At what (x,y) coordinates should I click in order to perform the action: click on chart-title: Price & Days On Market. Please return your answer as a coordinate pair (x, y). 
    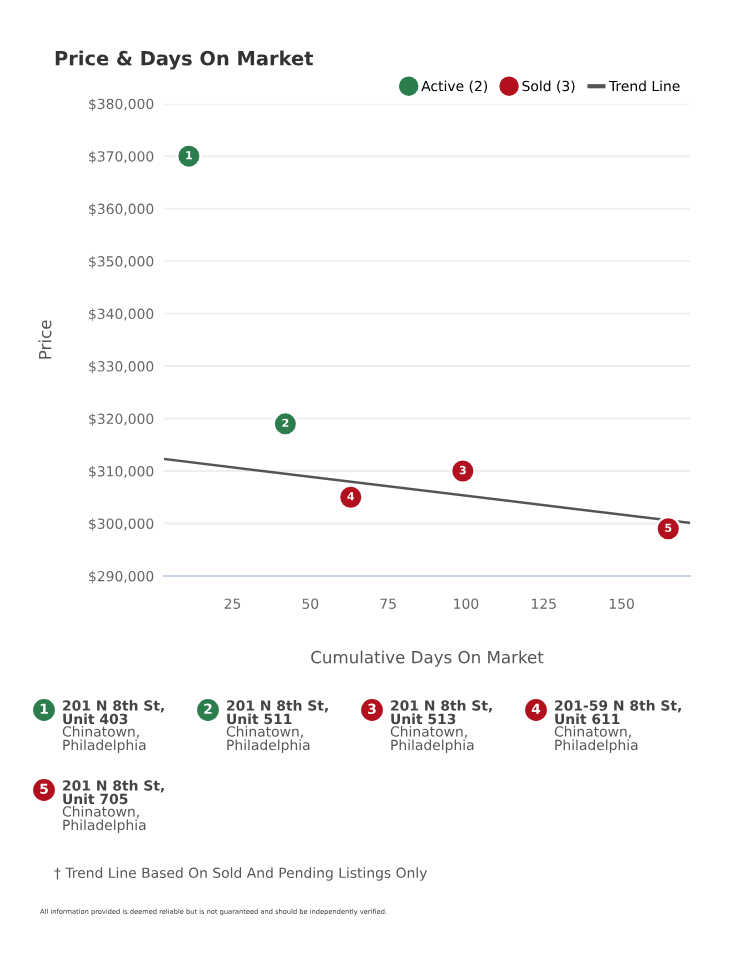
    Looking at the image, I should click on (184, 60).